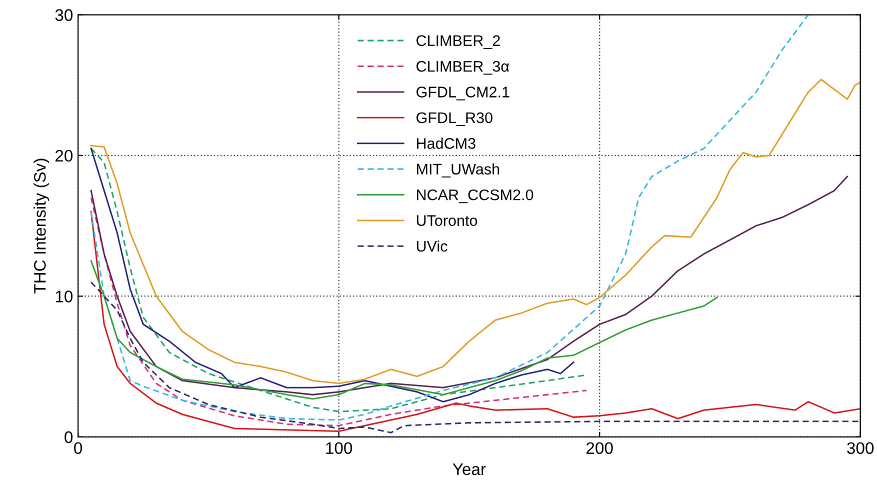  What do you see at coordinates (64, 15) in the screenshot?
I see `y-tick-label: 30` at bounding box center [64, 15].